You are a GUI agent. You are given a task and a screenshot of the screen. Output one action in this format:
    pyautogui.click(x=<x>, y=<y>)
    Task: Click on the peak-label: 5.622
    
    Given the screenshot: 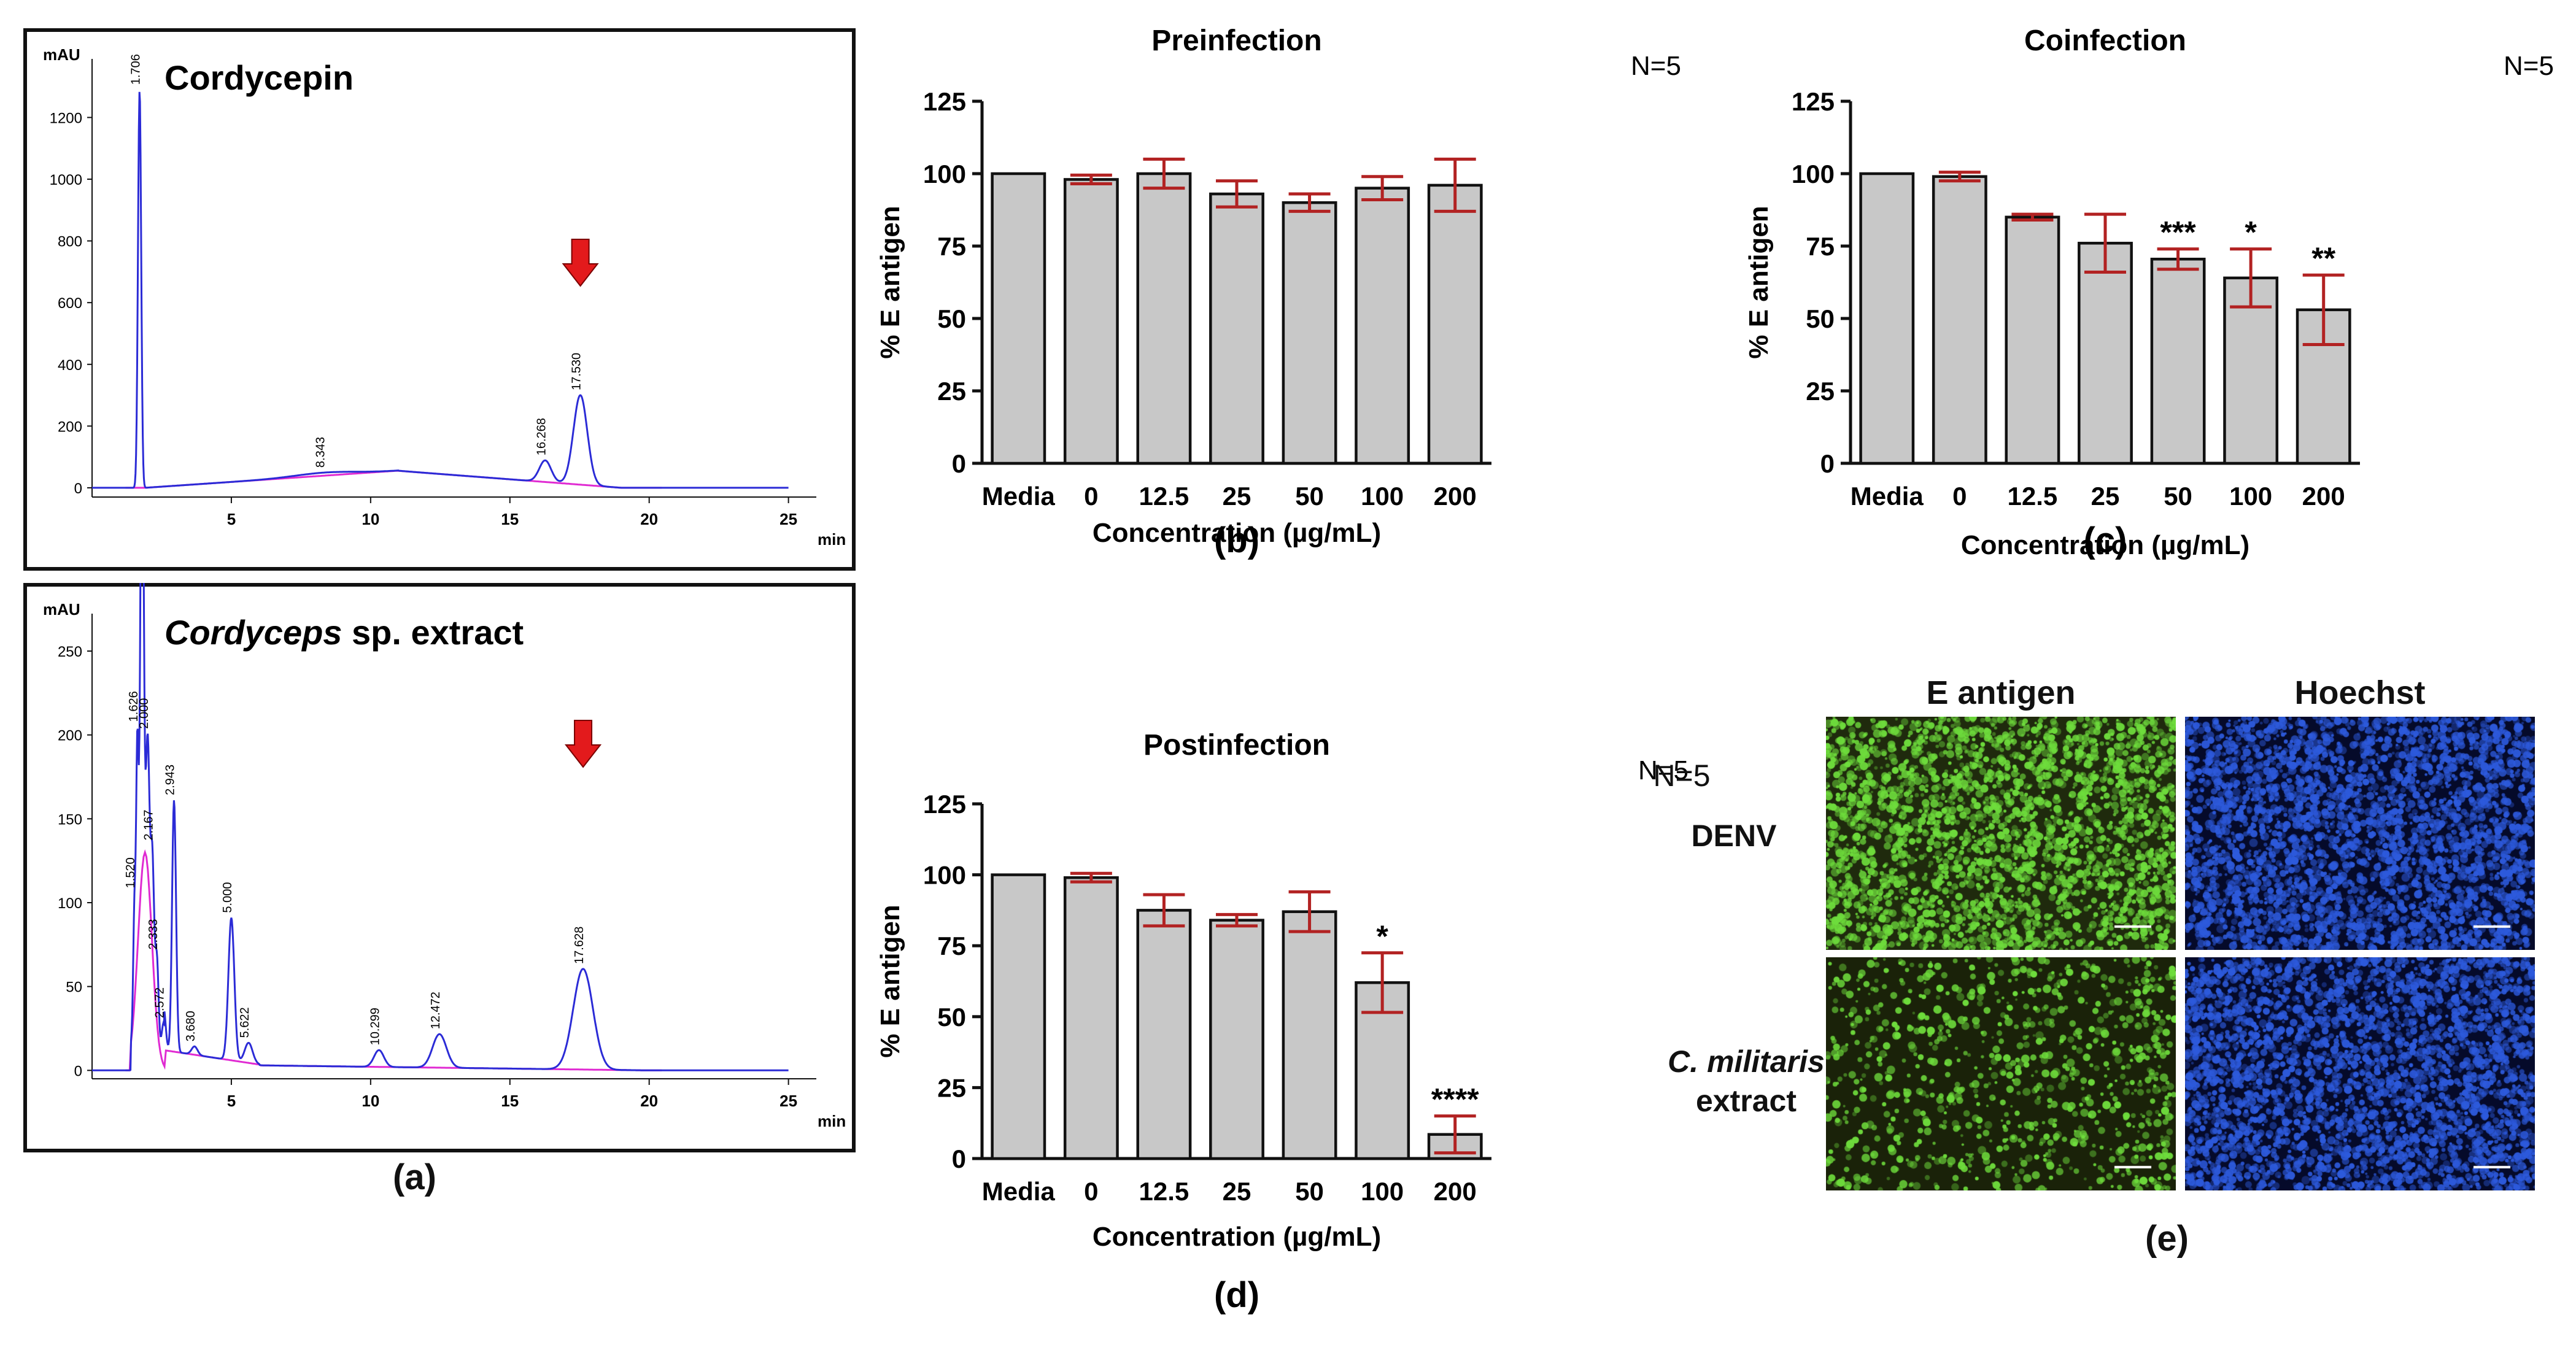 What is the action you would take?
    pyautogui.click(x=245, y=1022)
    